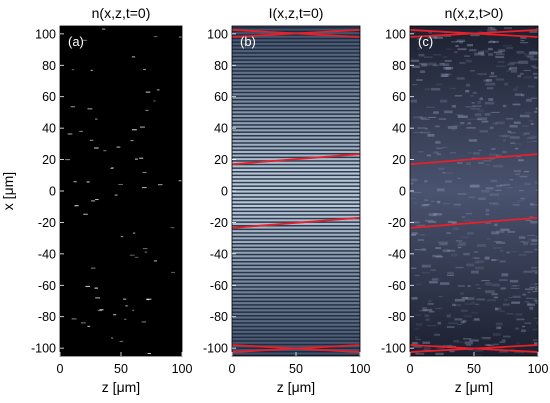 The width and height of the screenshot is (550, 403). I want to click on y-tick-label: -80, so click(47, 317).